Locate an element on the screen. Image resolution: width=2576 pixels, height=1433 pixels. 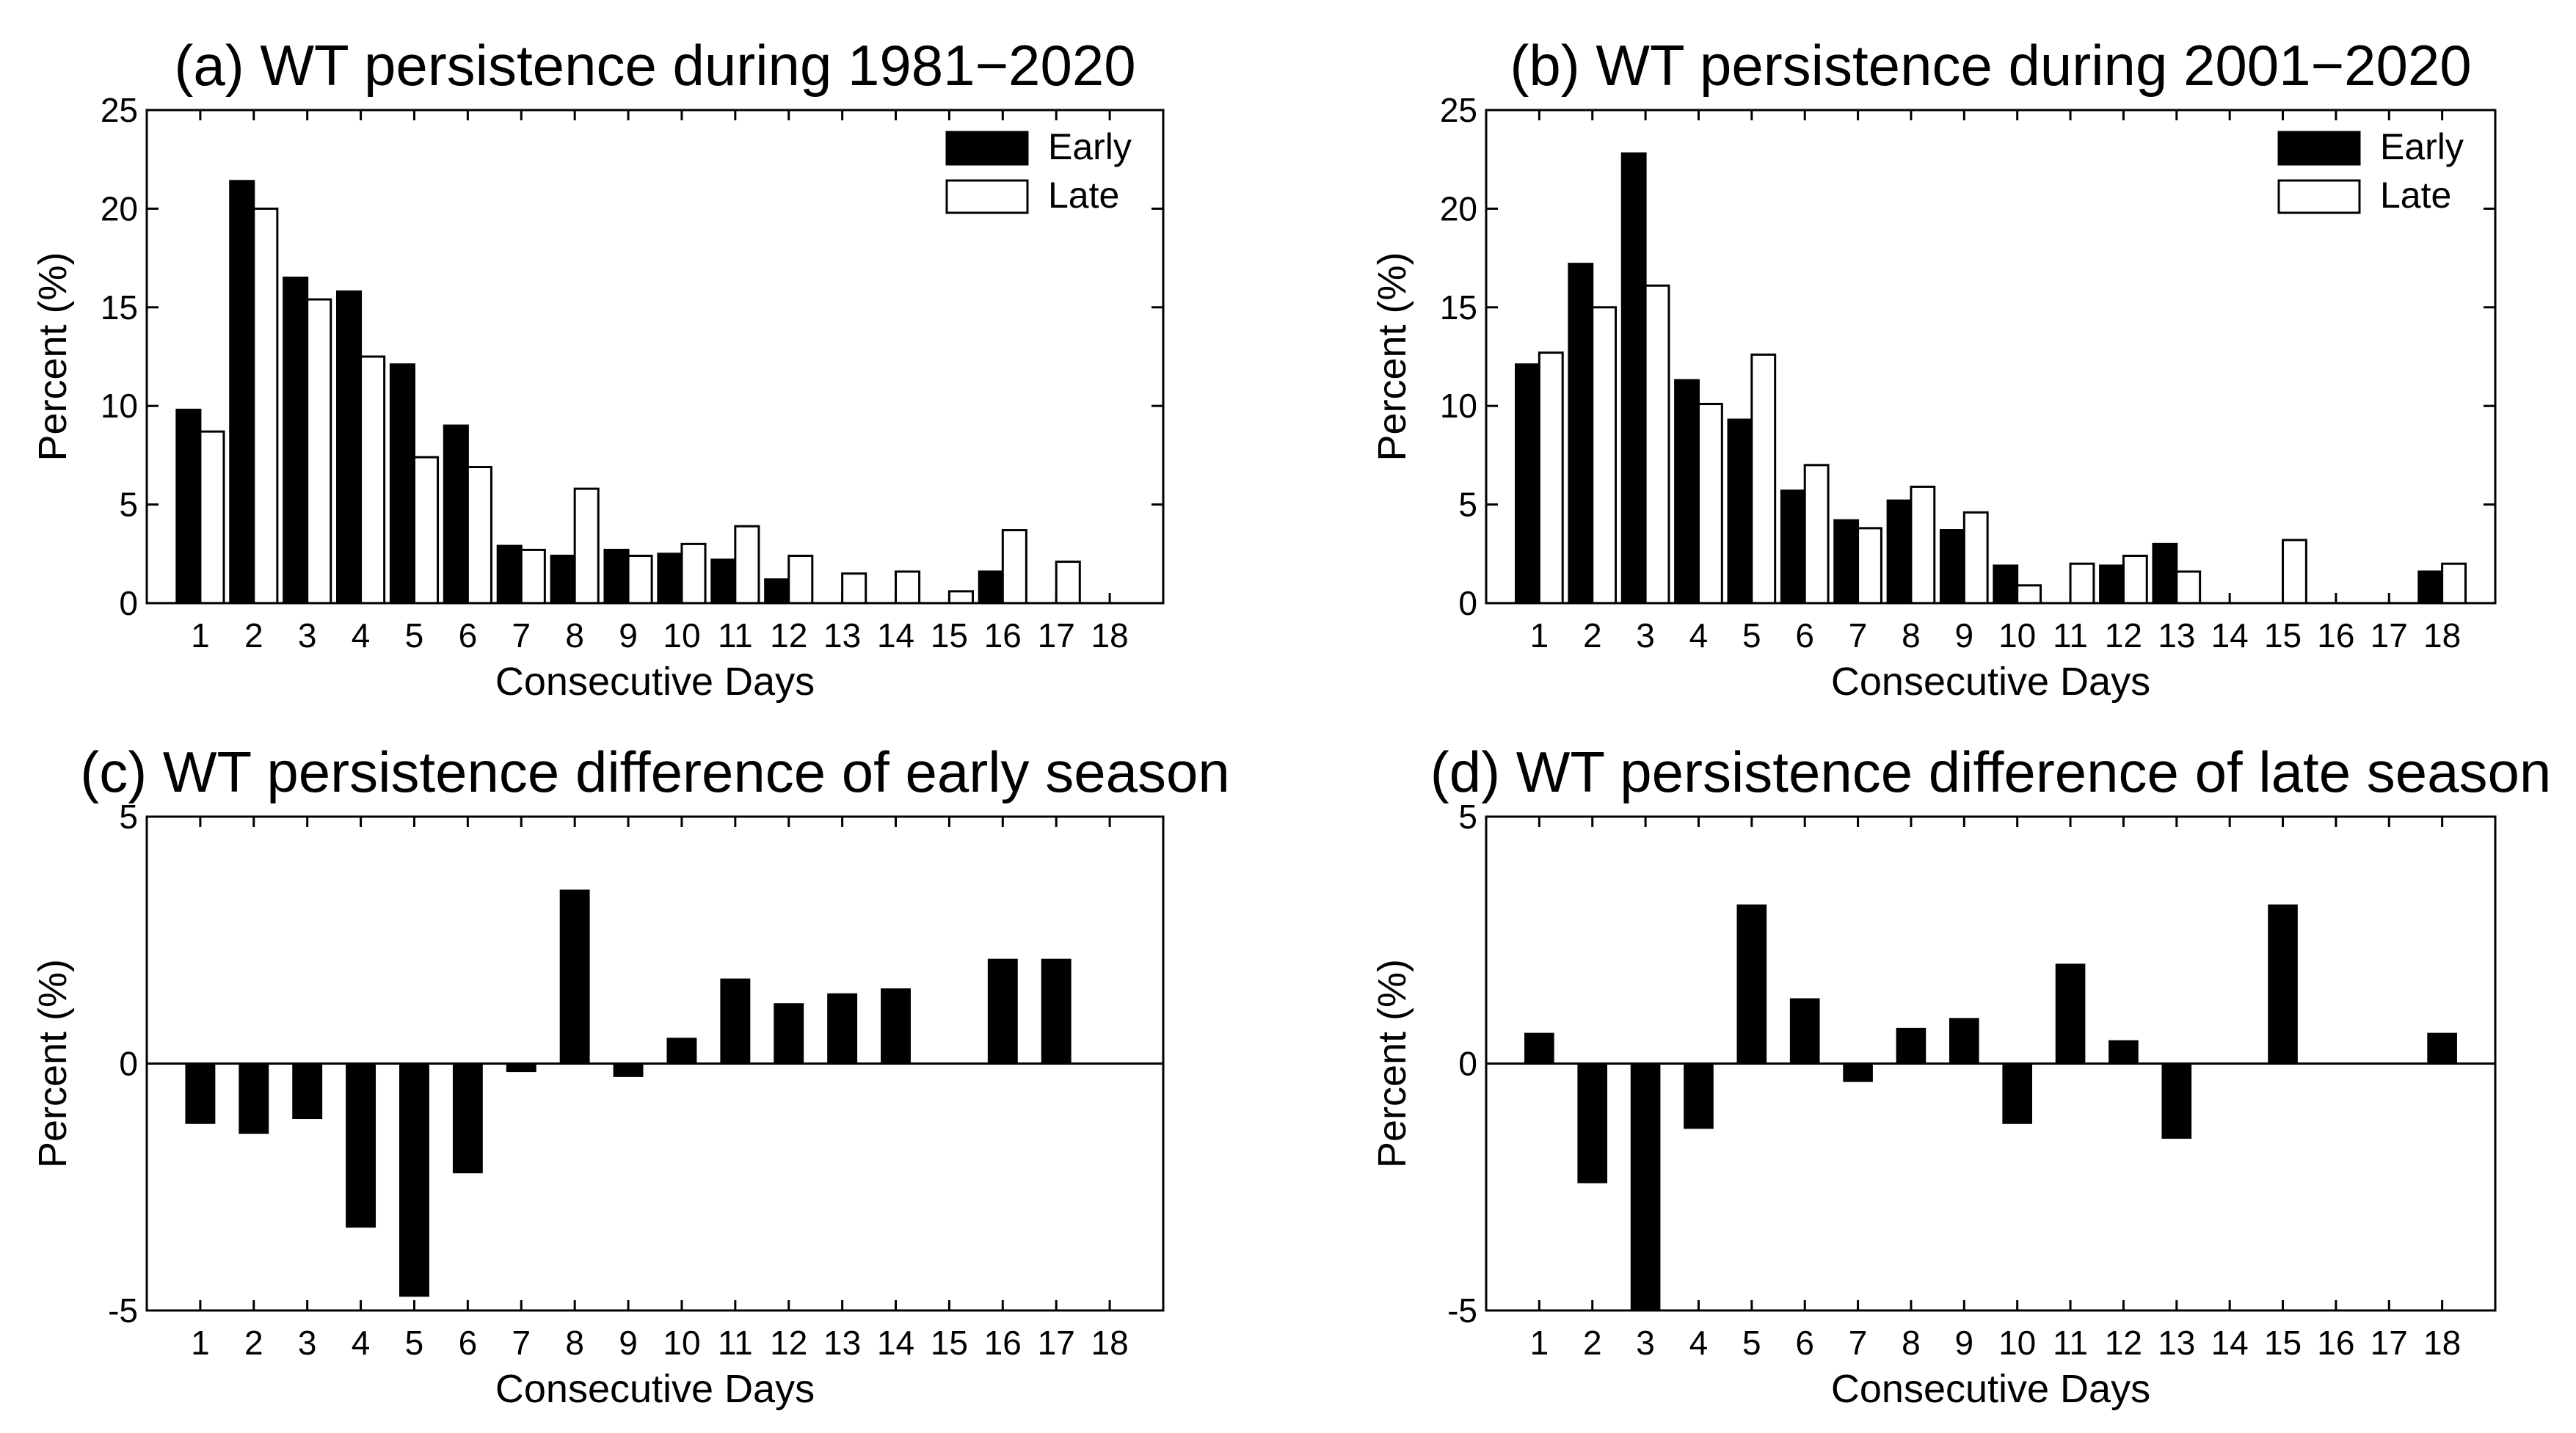
legend-label-early: Early is located at coordinates (1090, 146).